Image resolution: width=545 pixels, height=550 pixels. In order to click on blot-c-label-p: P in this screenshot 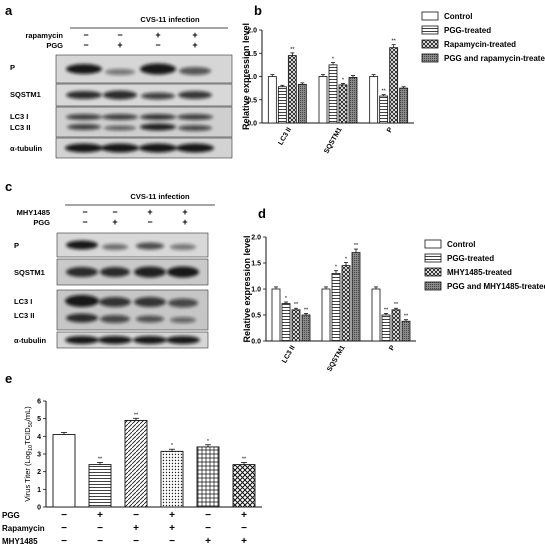, I will do `click(16, 245)`.